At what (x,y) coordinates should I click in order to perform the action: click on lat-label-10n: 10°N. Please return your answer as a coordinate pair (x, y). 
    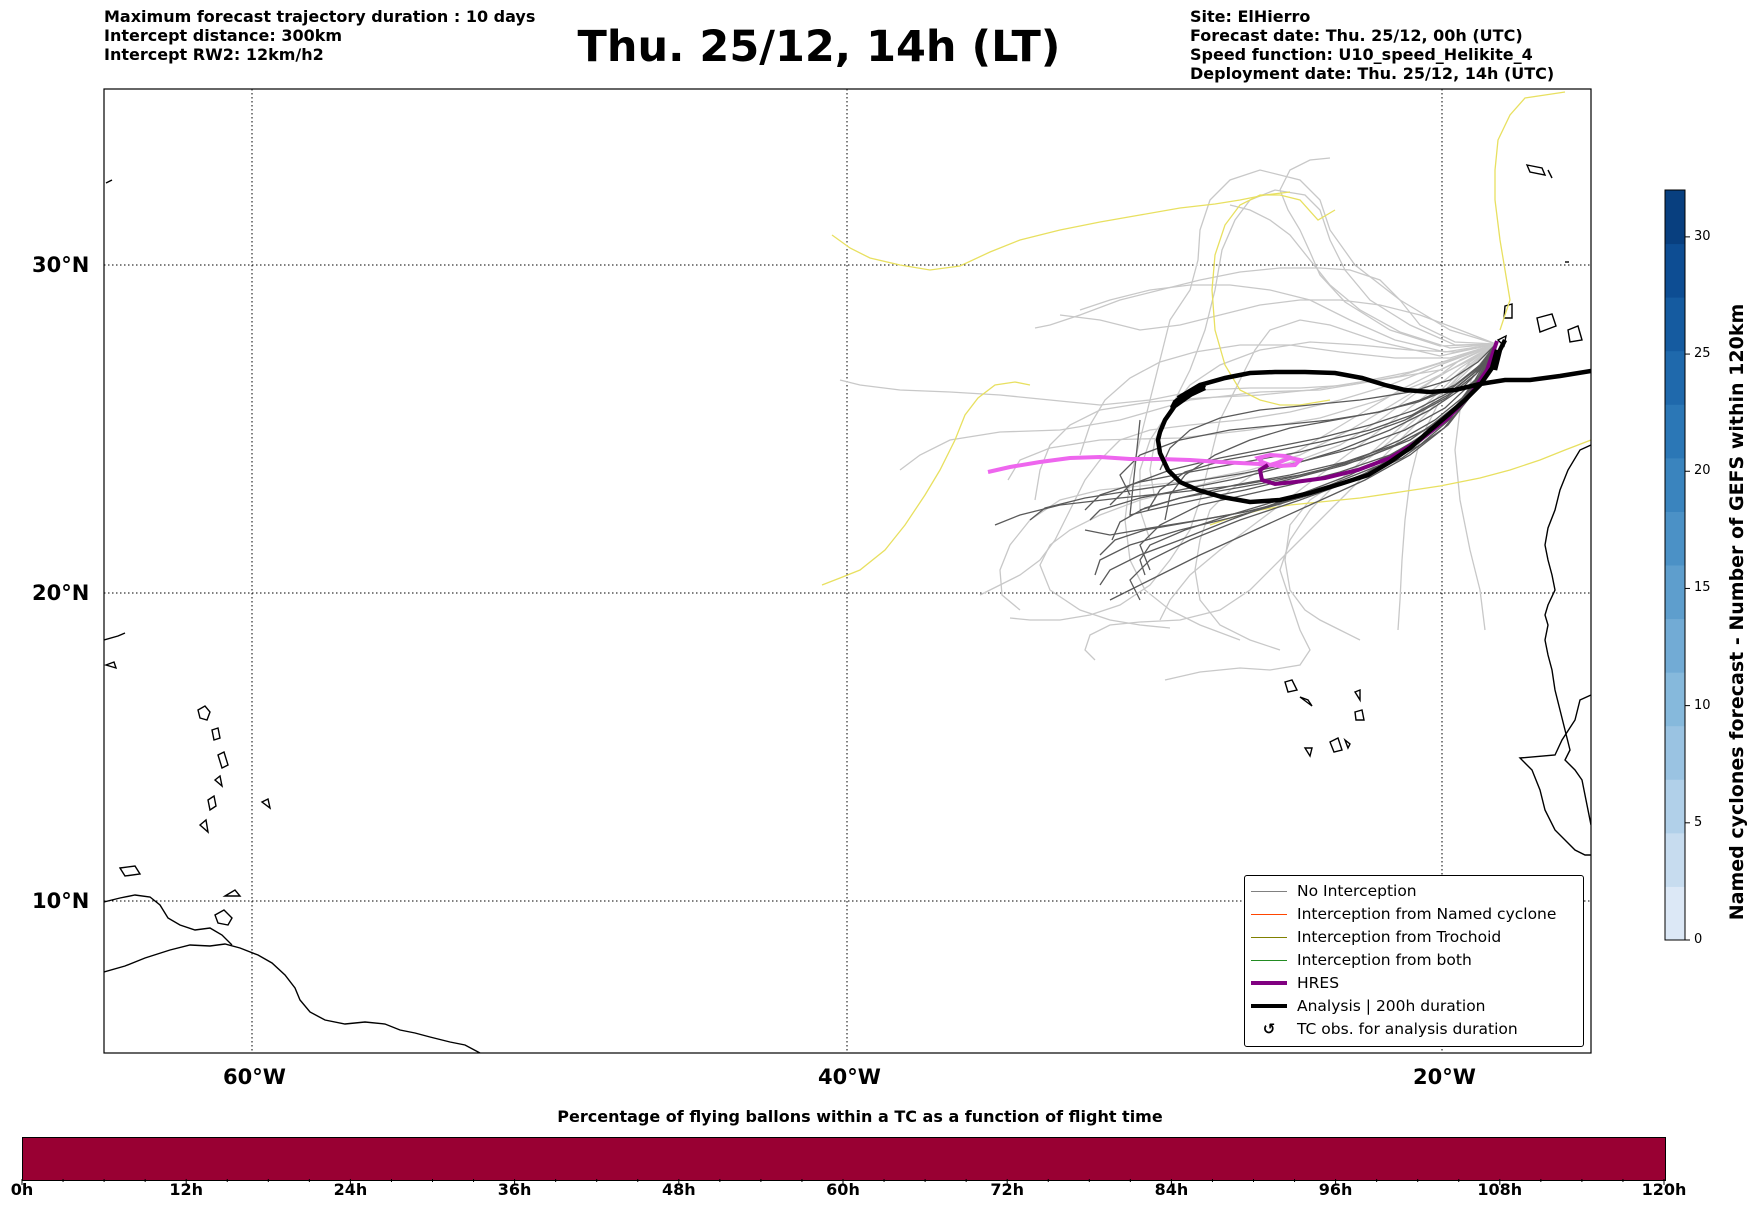
    Looking at the image, I should click on (61, 901).